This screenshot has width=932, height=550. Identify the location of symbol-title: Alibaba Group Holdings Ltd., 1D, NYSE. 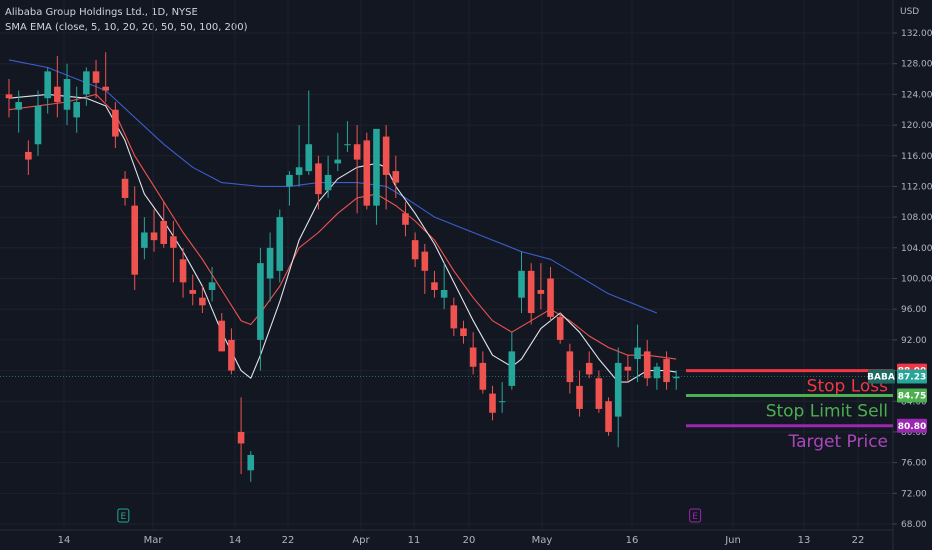
(101, 12).